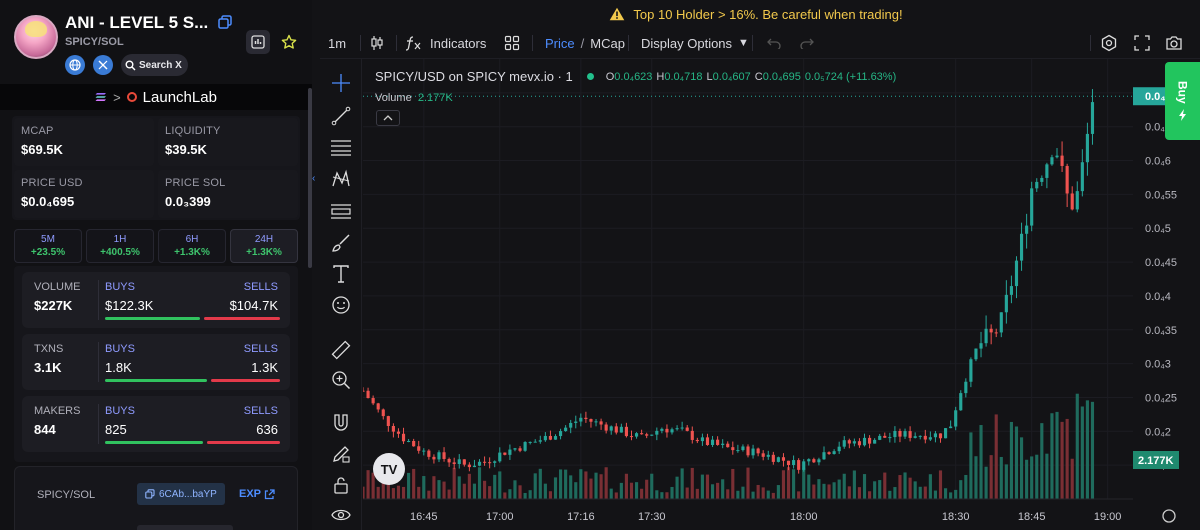  I want to click on crosshair-tool, so click(341, 83).